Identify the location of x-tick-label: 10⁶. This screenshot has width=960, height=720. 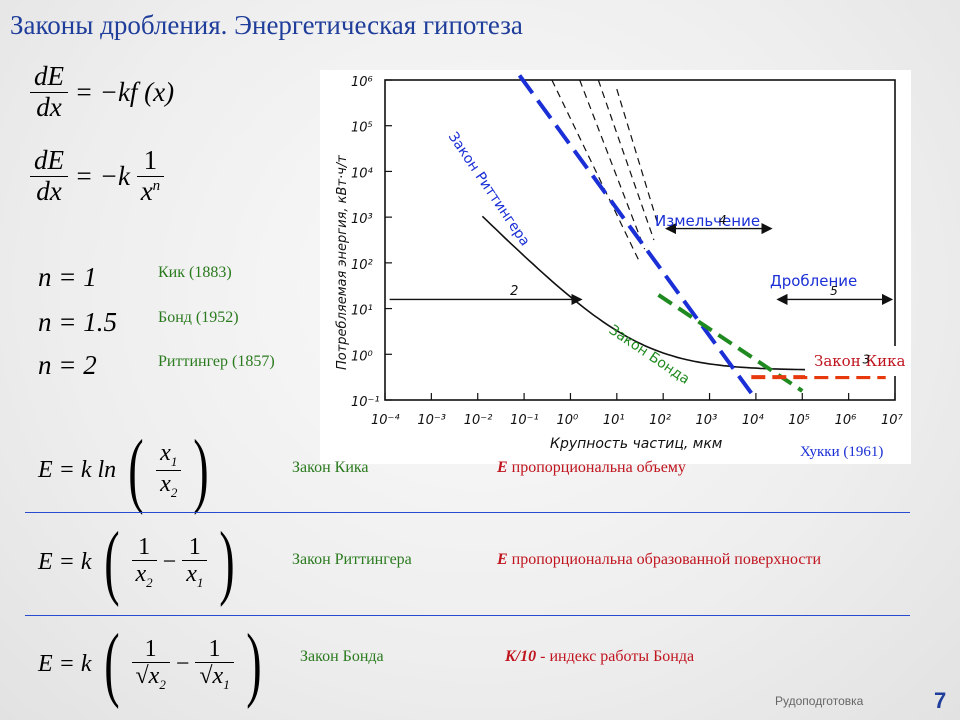
(846, 420).